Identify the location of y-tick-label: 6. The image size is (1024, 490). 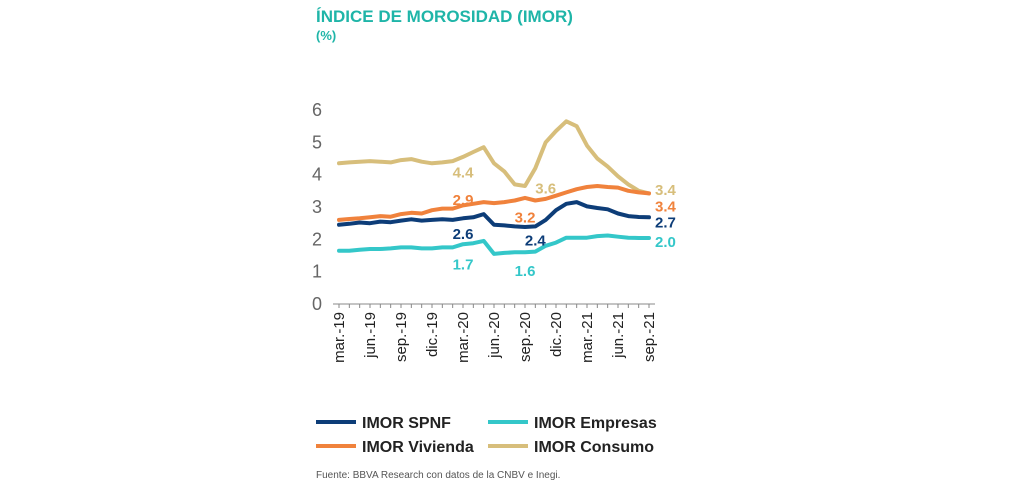
(317, 110).